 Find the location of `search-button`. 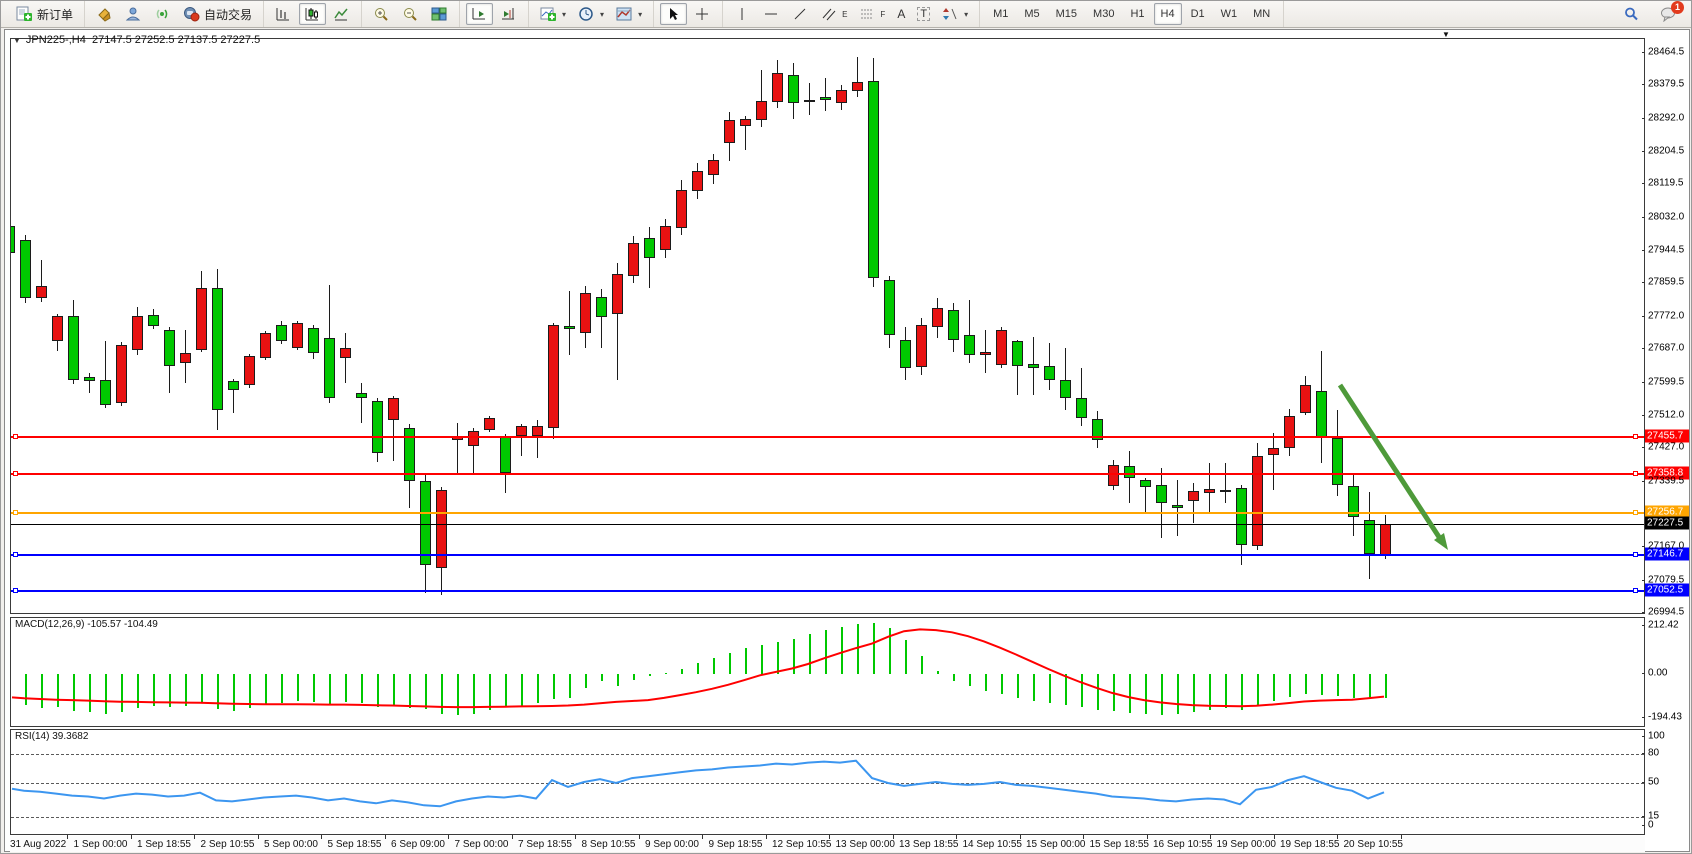

search-button is located at coordinates (1631, 14).